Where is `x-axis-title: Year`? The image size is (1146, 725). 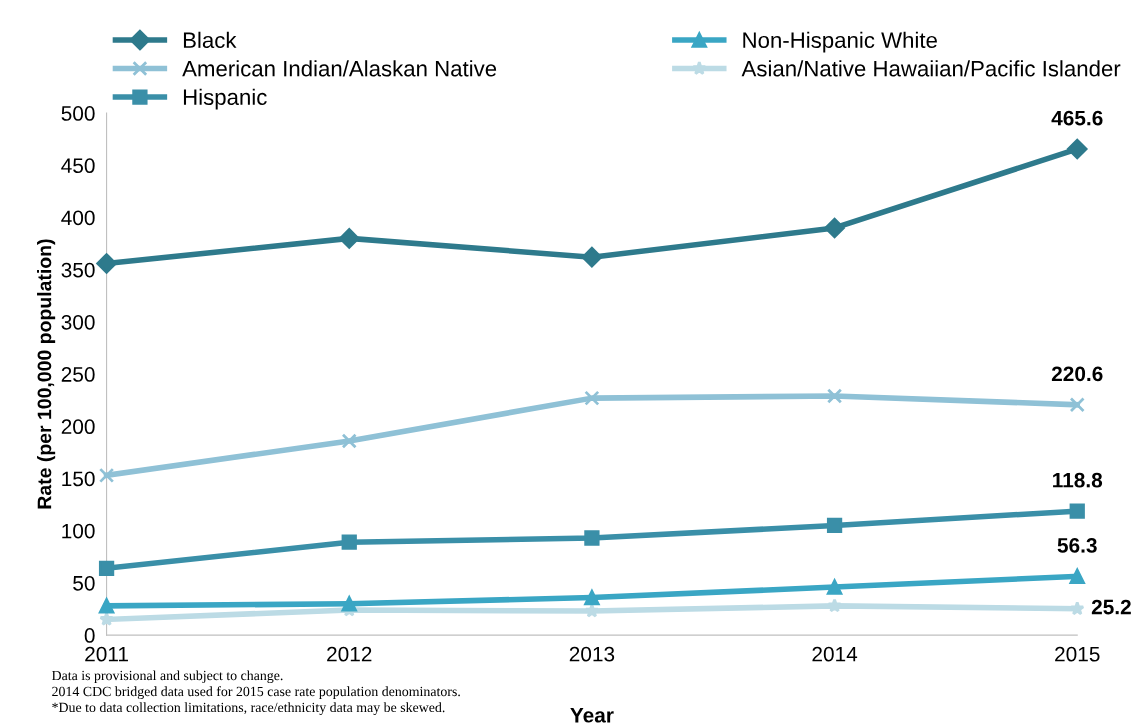
x-axis-title: Year is located at coordinates (592, 715).